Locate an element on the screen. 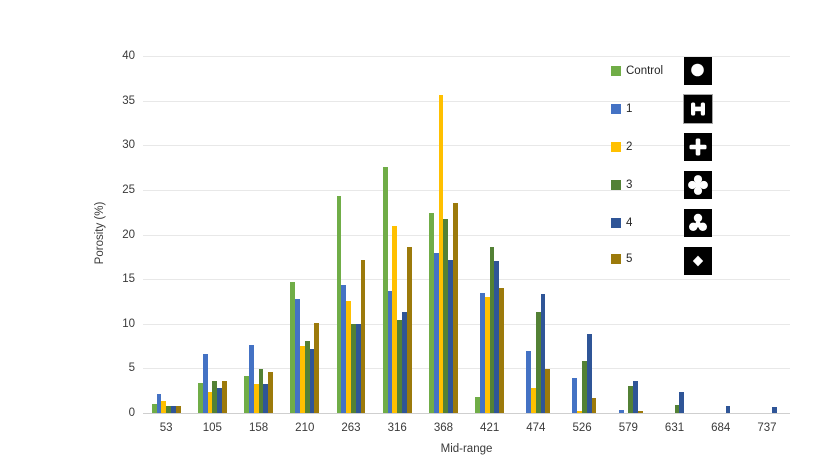 This screenshot has width=835, height=475. x-tick-label-316: 316 is located at coordinates (397, 428).